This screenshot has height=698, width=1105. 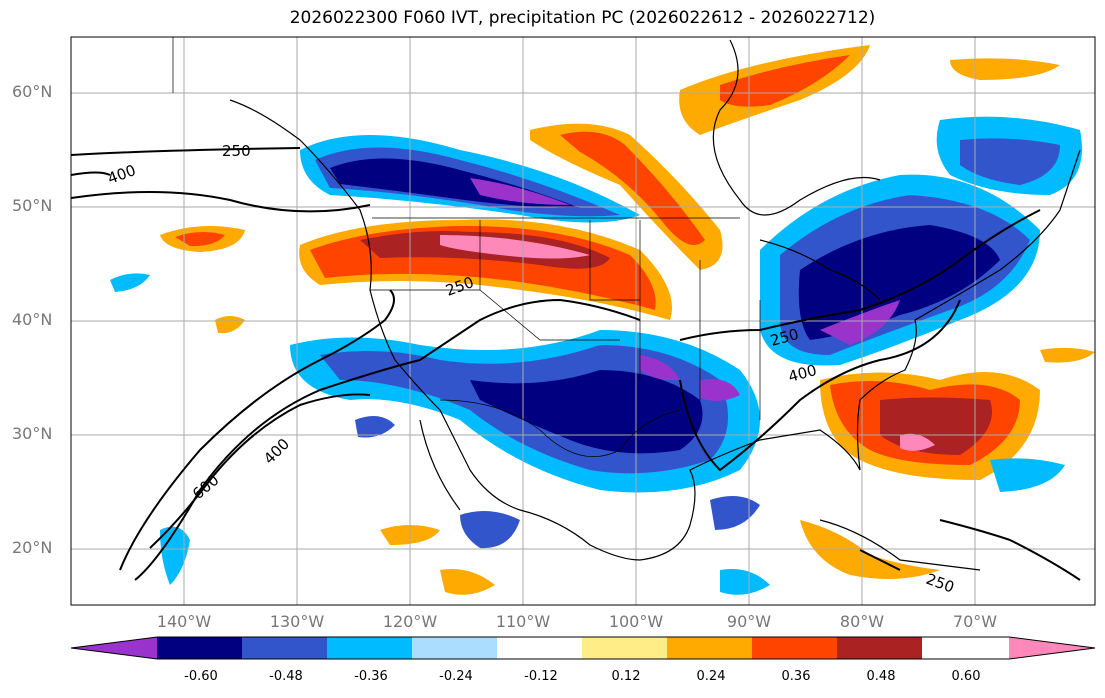 I want to click on lon-label: 140°W, so click(x=184, y=621).